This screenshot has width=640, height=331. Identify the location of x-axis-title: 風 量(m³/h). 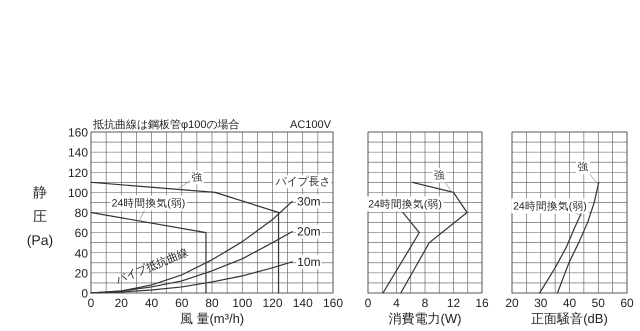
(212, 318).